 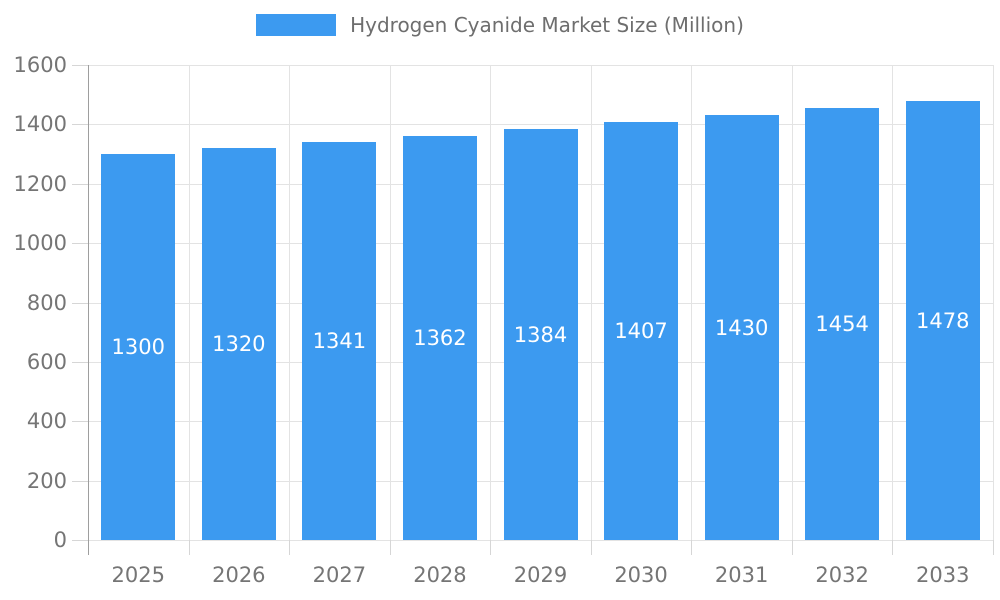 What do you see at coordinates (842, 575) in the screenshot?
I see `x-axis-tick-label: 2032` at bounding box center [842, 575].